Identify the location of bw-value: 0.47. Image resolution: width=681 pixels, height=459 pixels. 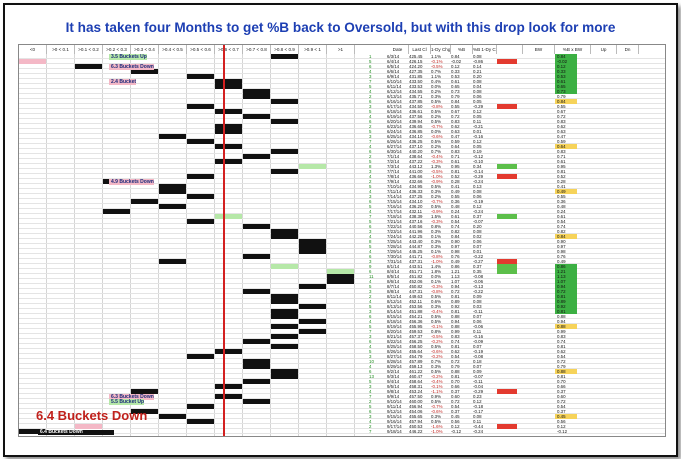
(561, 136).